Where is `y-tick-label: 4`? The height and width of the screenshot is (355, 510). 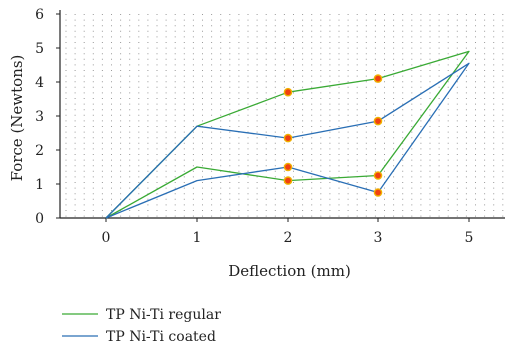
y-tick-label: 4 is located at coordinates (39, 83).